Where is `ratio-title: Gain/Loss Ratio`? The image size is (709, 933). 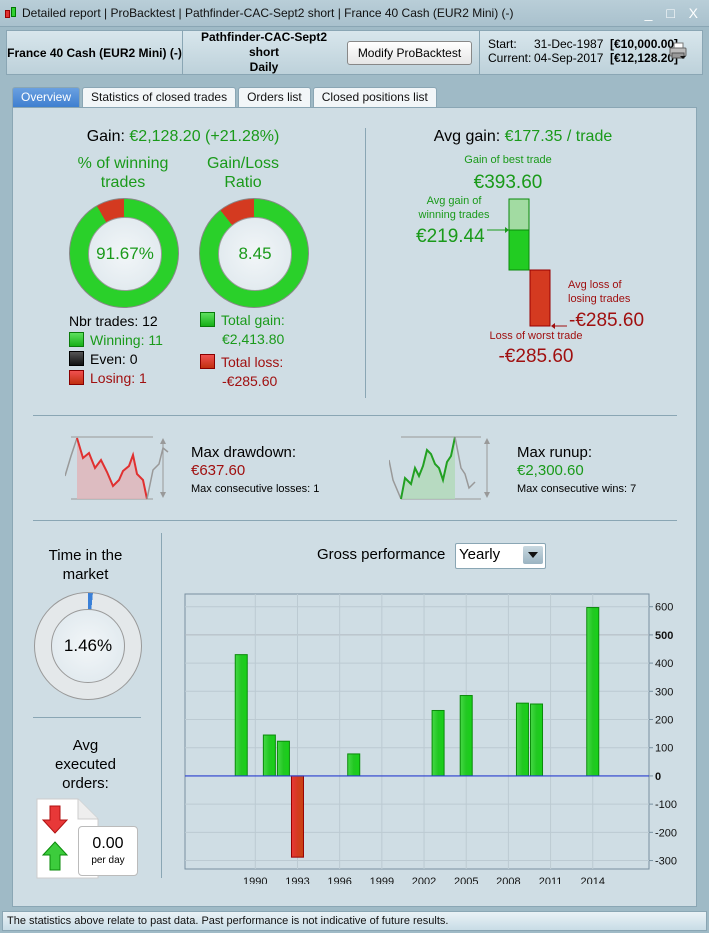 ratio-title: Gain/Loss Ratio is located at coordinates (243, 173).